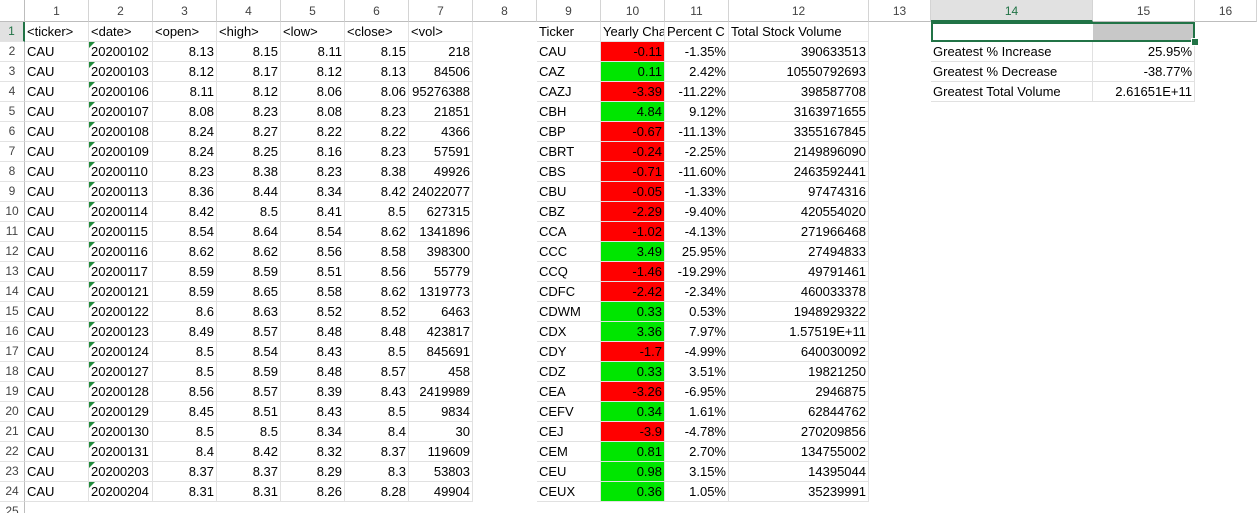  Describe the element at coordinates (799, 52) in the screenshot. I see `total-volume-cell: 390633513` at that location.